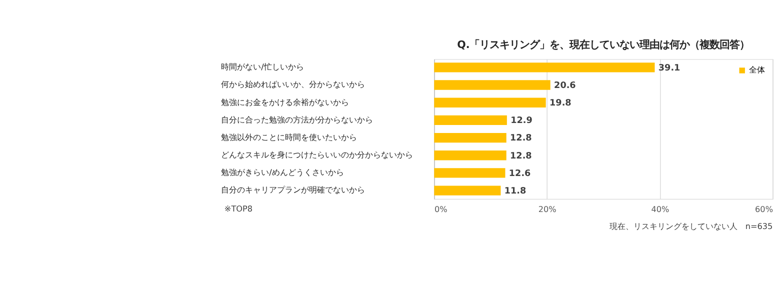 The image size is (780, 294). What do you see at coordinates (515, 191) in the screenshot?
I see `data-label: 11.8` at bounding box center [515, 191].